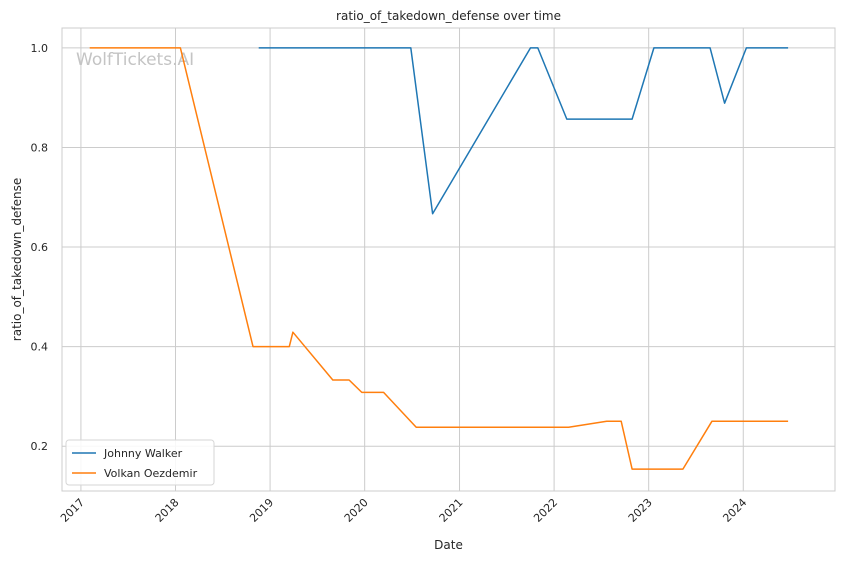 This screenshot has width=844, height=561. What do you see at coordinates (17, 259) in the screenshot?
I see `y-axis-label: ratio_of_takedown_defense` at bounding box center [17, 259].